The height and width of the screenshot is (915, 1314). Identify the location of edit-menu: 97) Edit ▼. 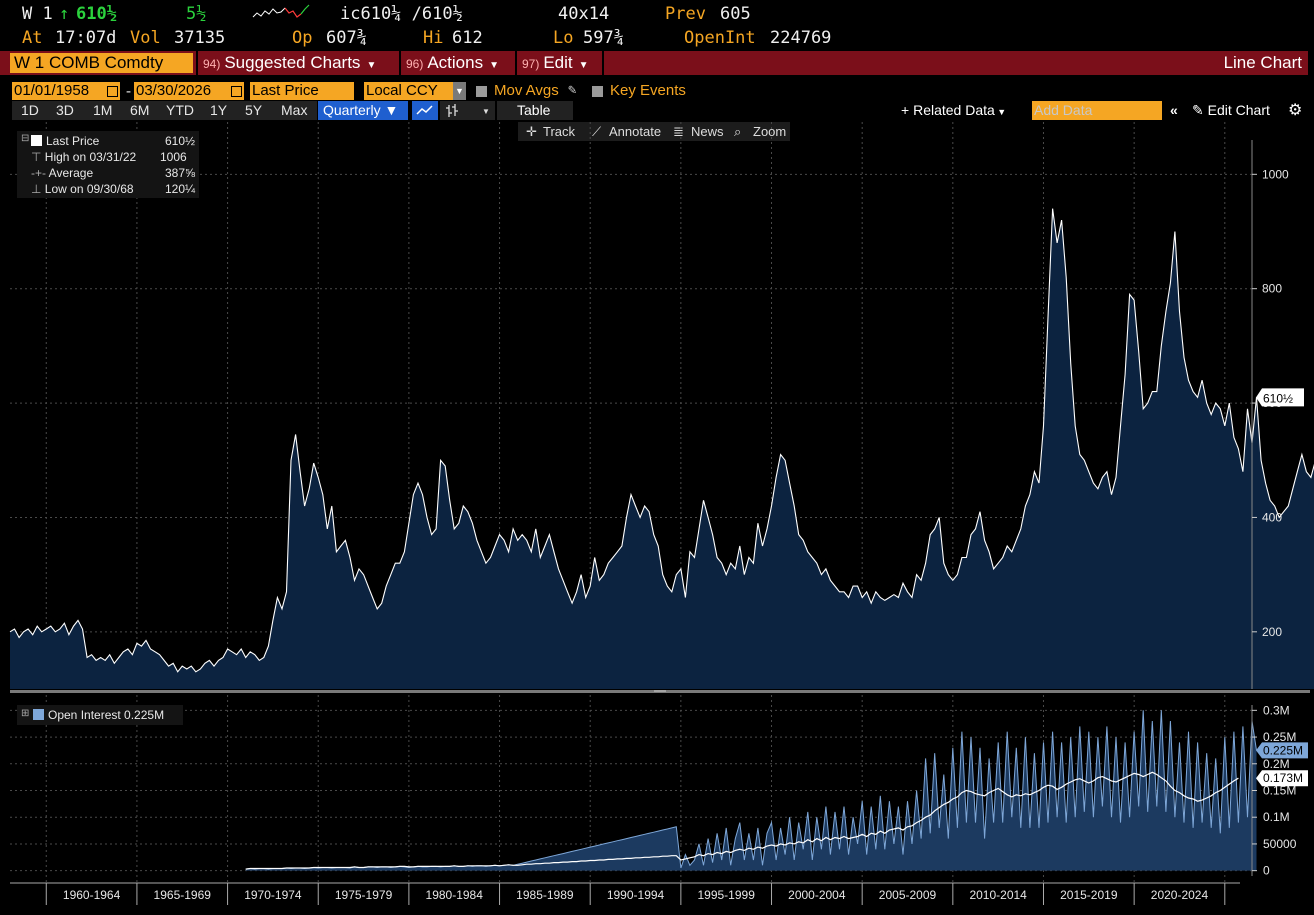
(555, 63).